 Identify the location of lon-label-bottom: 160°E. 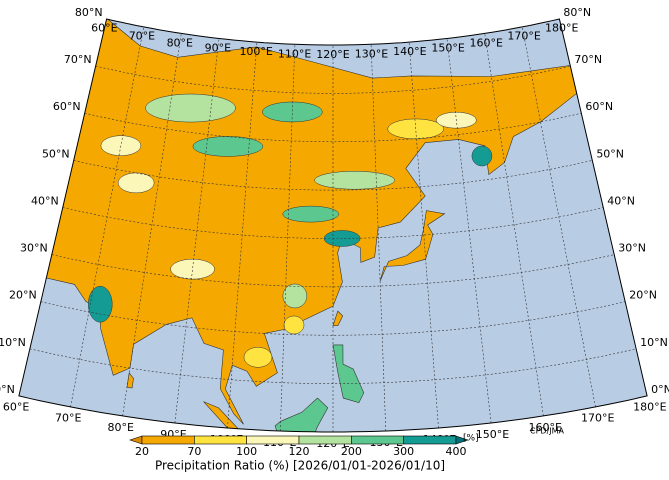
(545, 427).